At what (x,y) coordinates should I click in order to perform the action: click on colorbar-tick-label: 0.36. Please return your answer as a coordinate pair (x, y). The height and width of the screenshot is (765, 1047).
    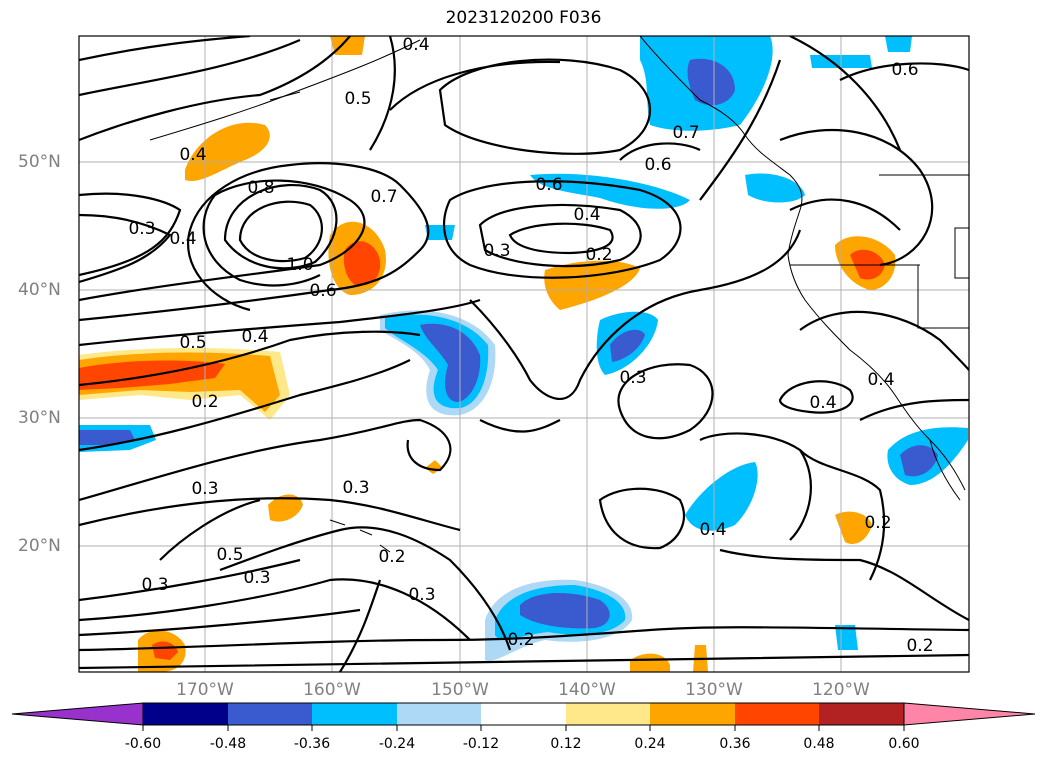
    Looking at the image, I should click on (735, 744).